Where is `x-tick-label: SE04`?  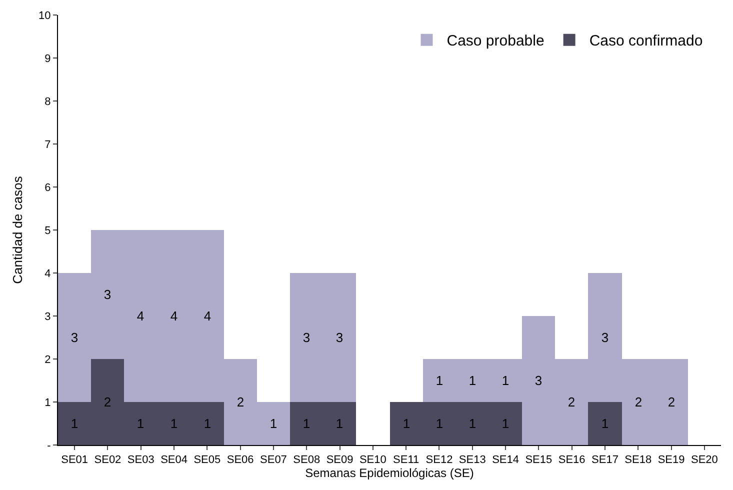
x-tick-label: SE04 is located at coordinates (174, 460).